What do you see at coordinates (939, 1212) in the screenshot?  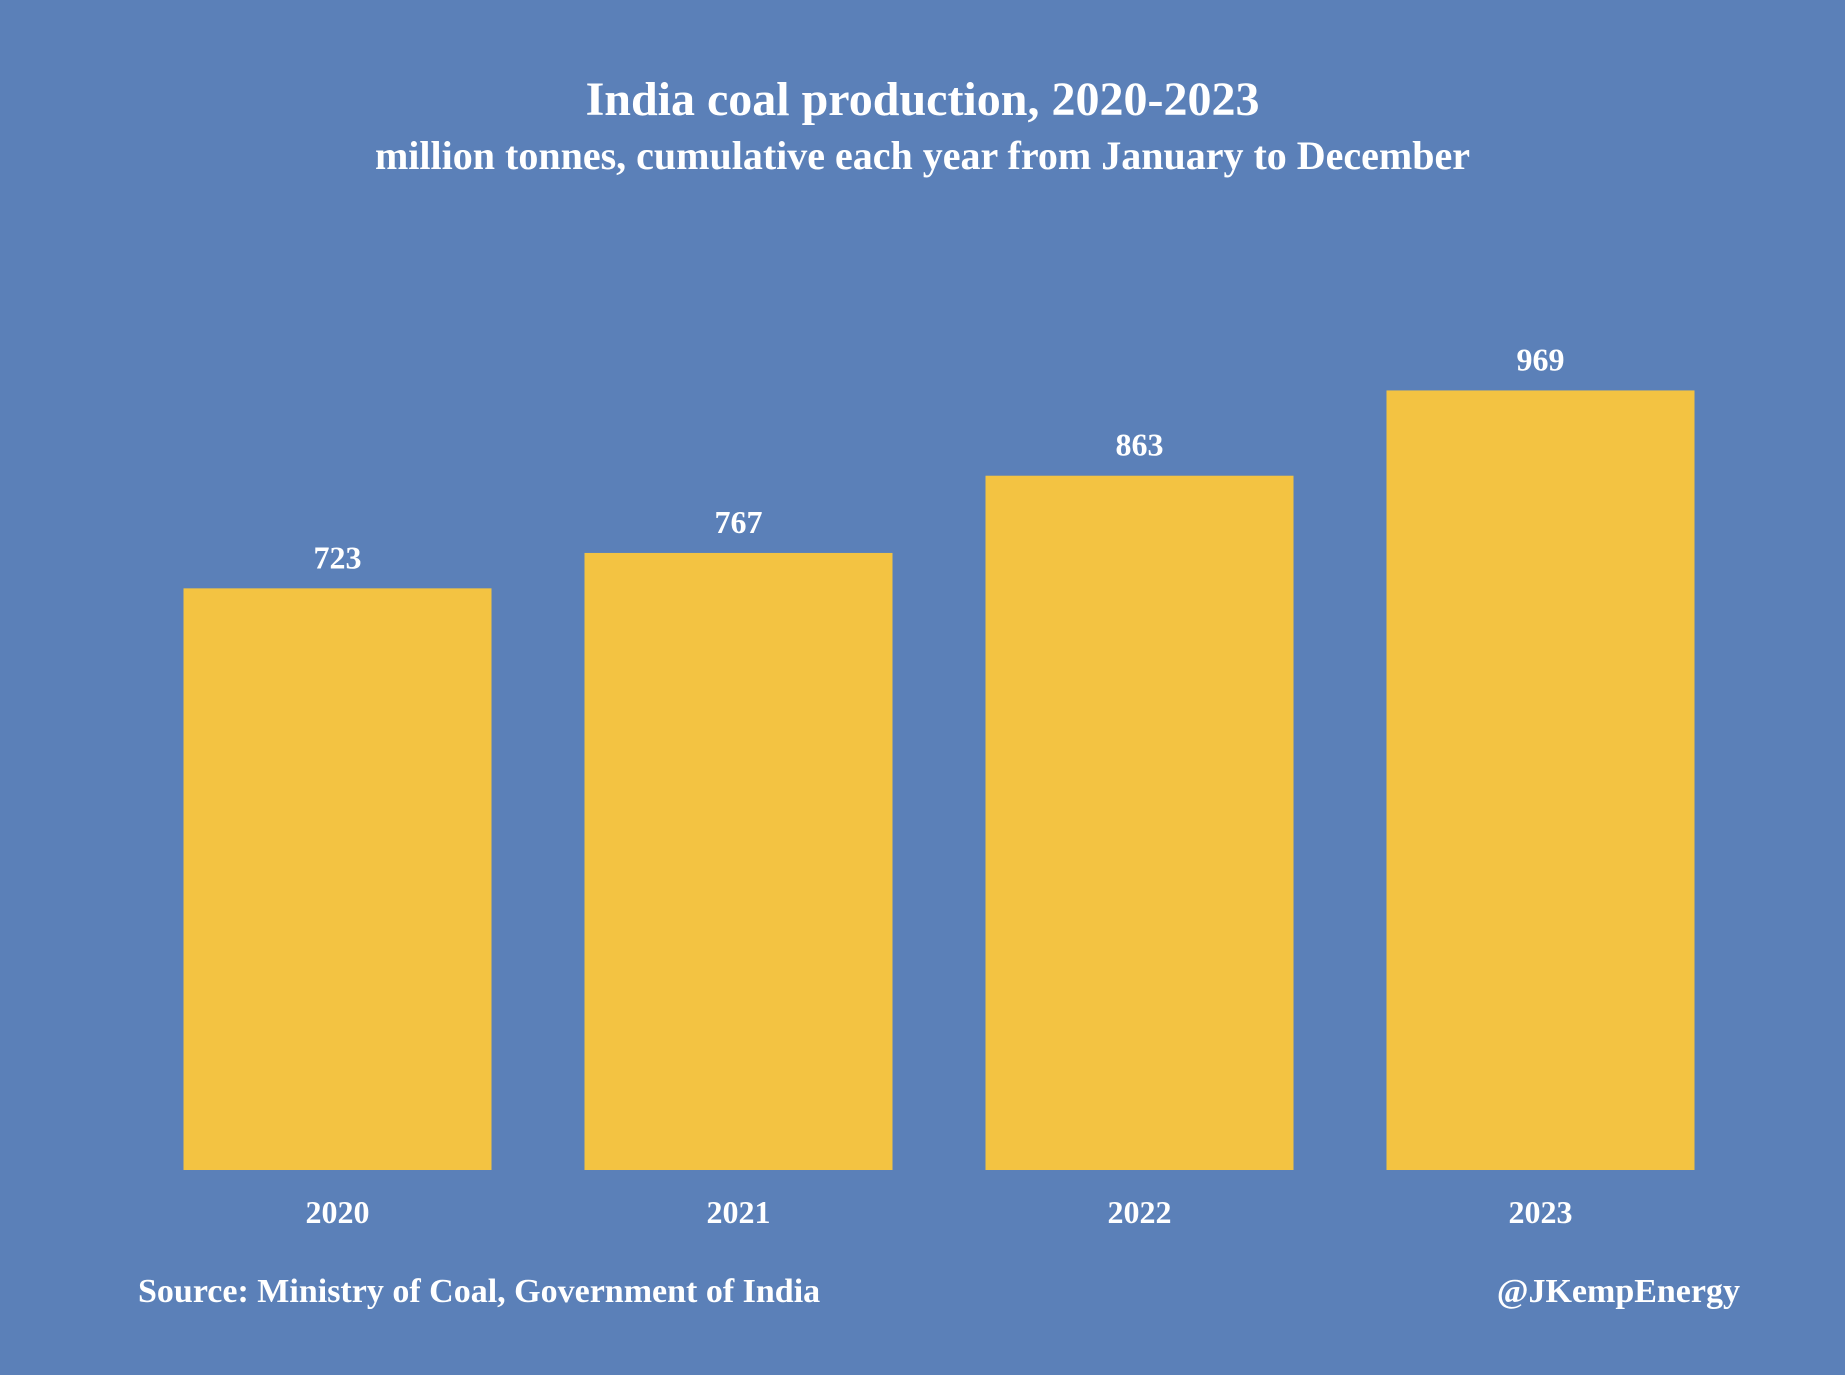 I see `x-axis-ticks: 2020 2021 2022 2023` at bounding box center [939, 1212].